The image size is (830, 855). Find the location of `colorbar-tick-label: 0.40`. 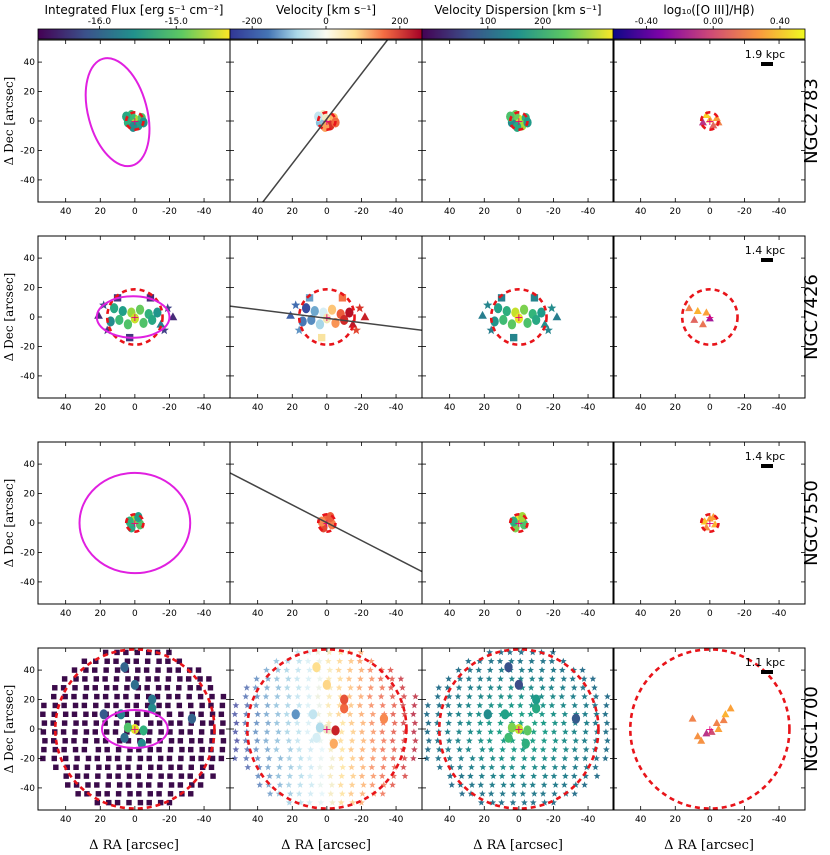

colorbar-tick-label: 0.40 is located at coordinates (780, 22).